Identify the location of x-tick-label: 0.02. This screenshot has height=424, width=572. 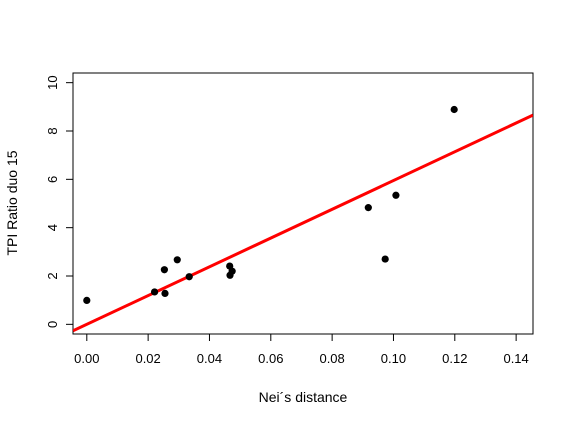
(147, 358).